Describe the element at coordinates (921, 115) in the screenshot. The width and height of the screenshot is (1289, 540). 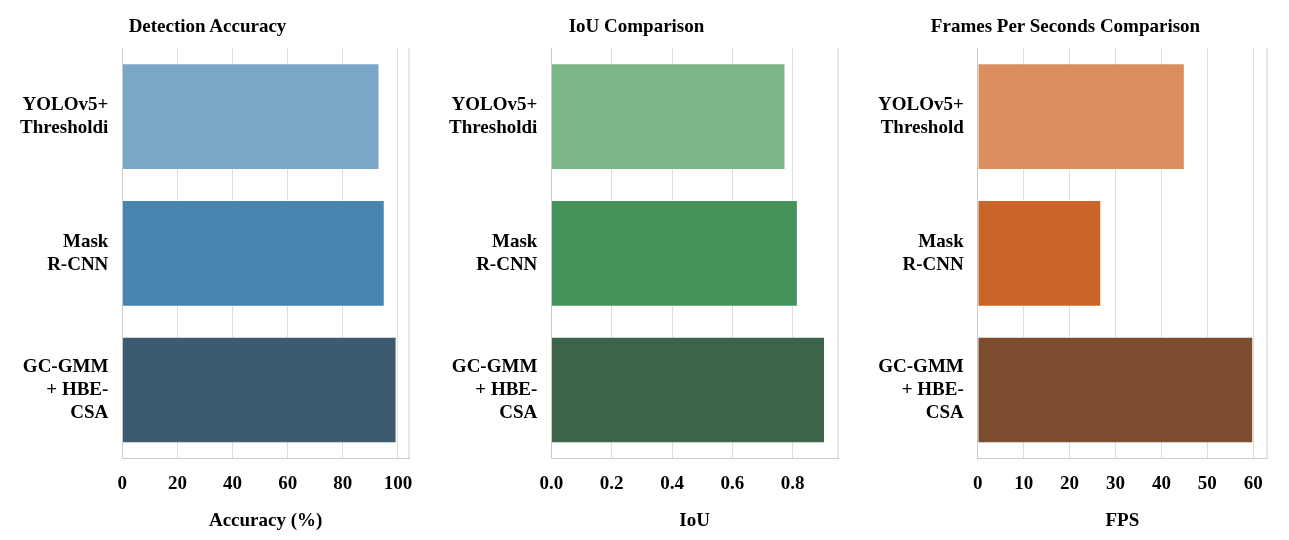
I see `y-tick-label: YOLOv5+ Threshold` at that location.